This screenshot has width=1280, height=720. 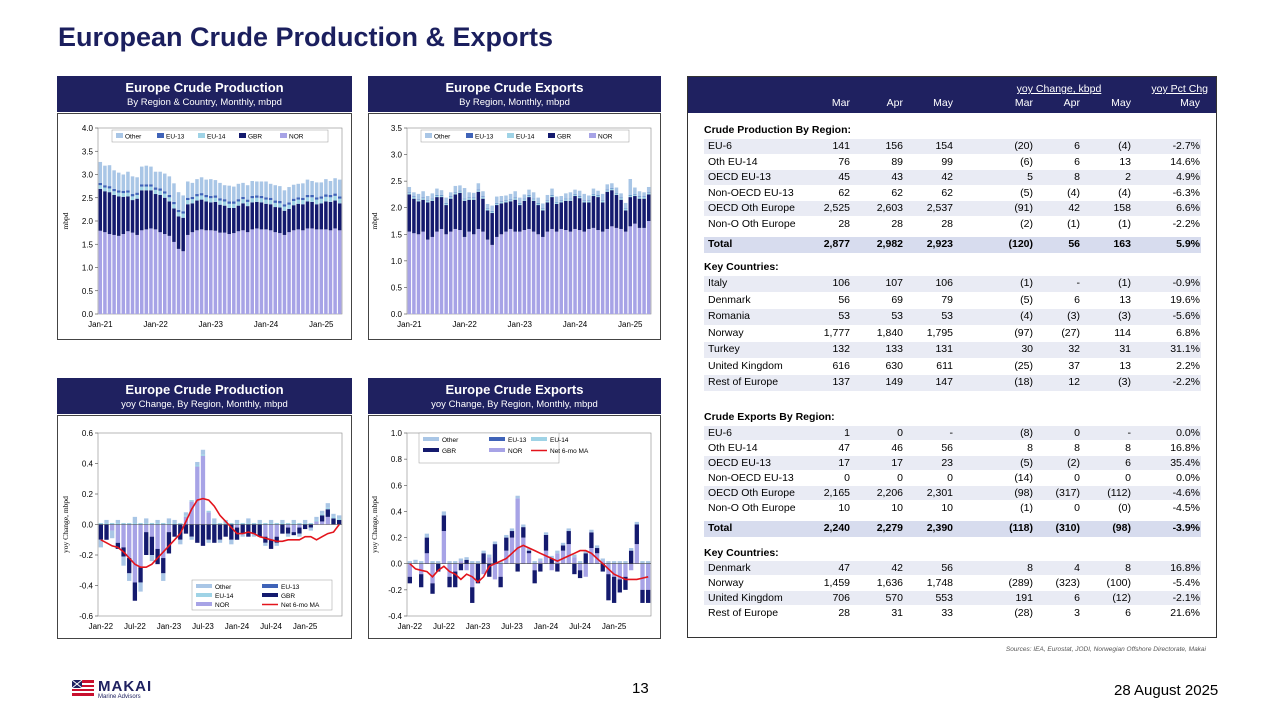 What do you see at coordinates (952, 493) in the screenshot?
I see `table-row-bg` at bounding box center [952, 493].